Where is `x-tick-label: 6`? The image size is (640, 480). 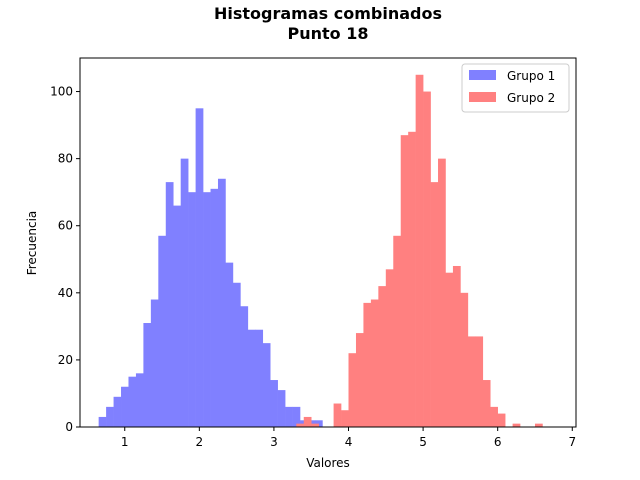 x-tick-label: 6 is located at coordinates (498, 442).